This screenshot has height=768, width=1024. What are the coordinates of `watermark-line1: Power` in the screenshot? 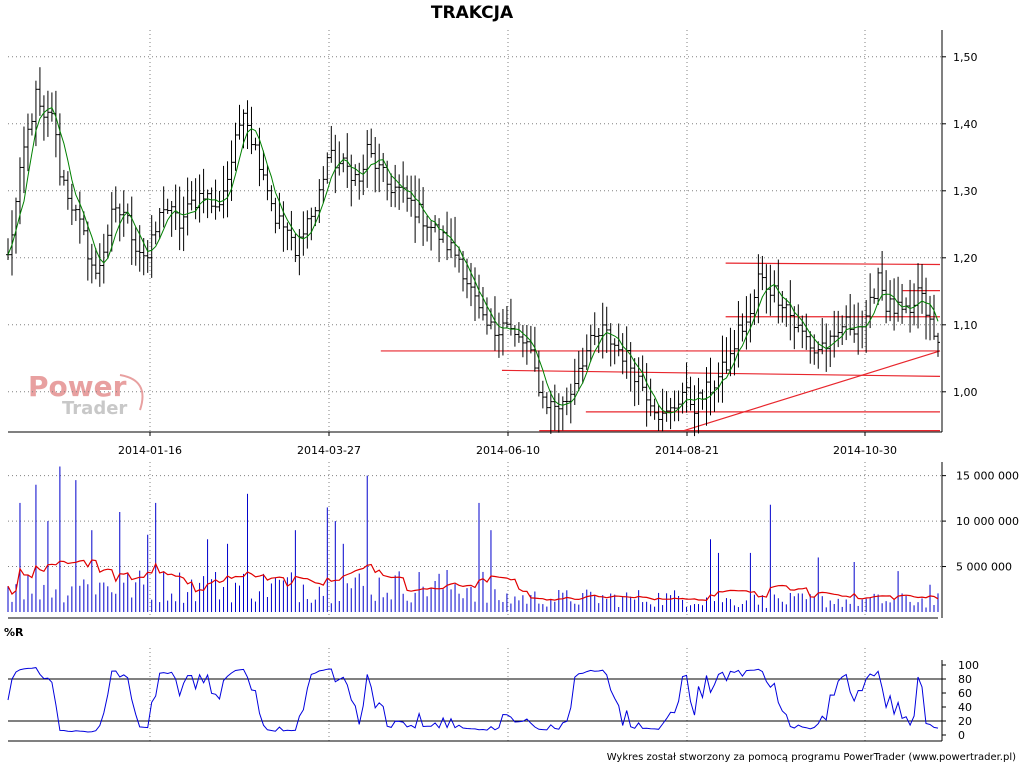 It's located at (77, 386).